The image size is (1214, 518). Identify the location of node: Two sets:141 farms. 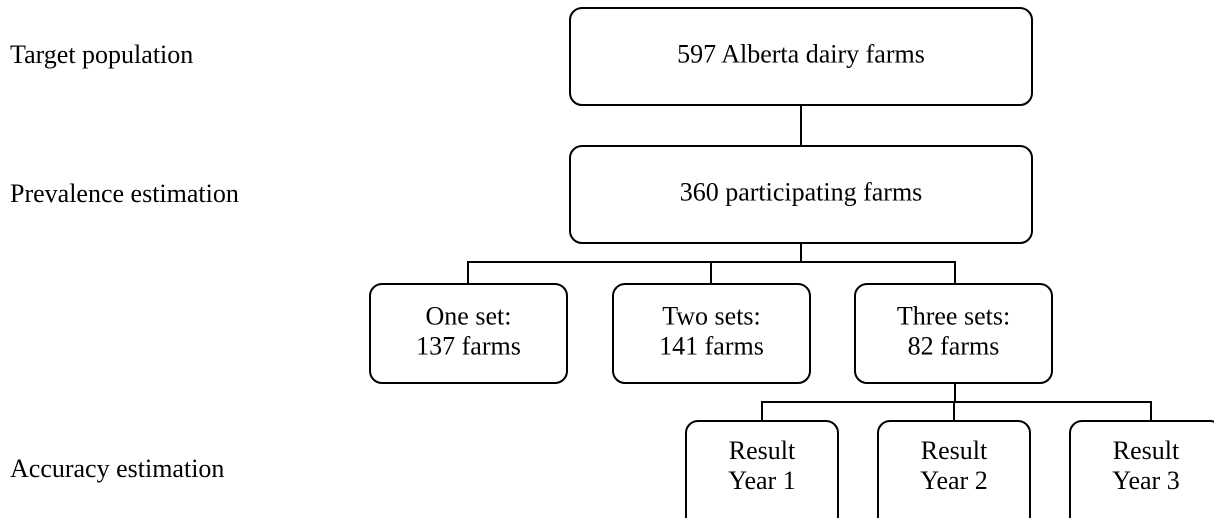
(711, 333).